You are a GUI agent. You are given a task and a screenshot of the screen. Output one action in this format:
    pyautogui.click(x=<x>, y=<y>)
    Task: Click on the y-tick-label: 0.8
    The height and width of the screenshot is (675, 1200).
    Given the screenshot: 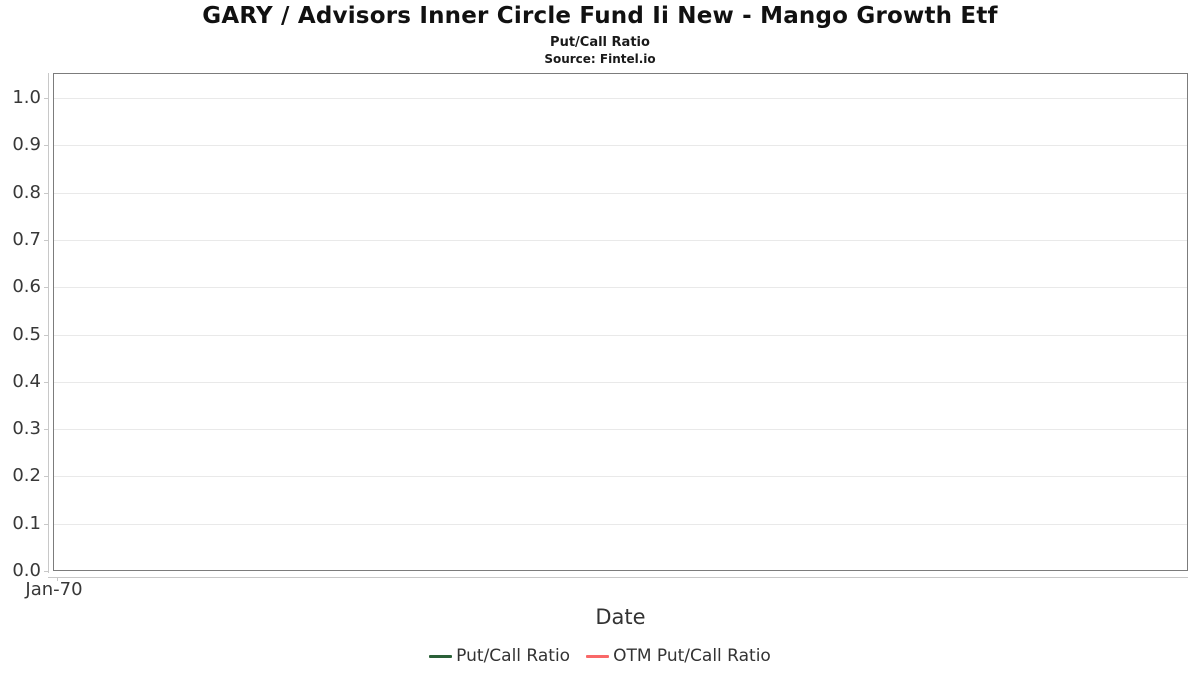 What is the action you would take?
    pyautogui.click(x=26, y=192)
    